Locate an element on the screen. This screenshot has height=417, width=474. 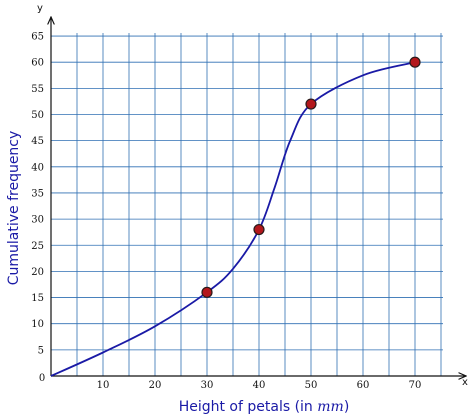
x-axis-label-text: Height of petals (in is located at coordinates (248, 407).